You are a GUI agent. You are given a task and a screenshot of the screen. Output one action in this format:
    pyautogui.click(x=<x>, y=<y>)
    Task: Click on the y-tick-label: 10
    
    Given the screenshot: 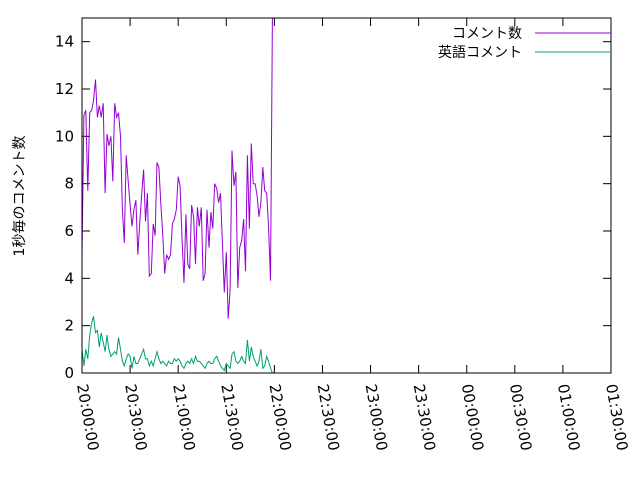 What is the action you would take?
    pyautogui.click(x=64, y=136)
    